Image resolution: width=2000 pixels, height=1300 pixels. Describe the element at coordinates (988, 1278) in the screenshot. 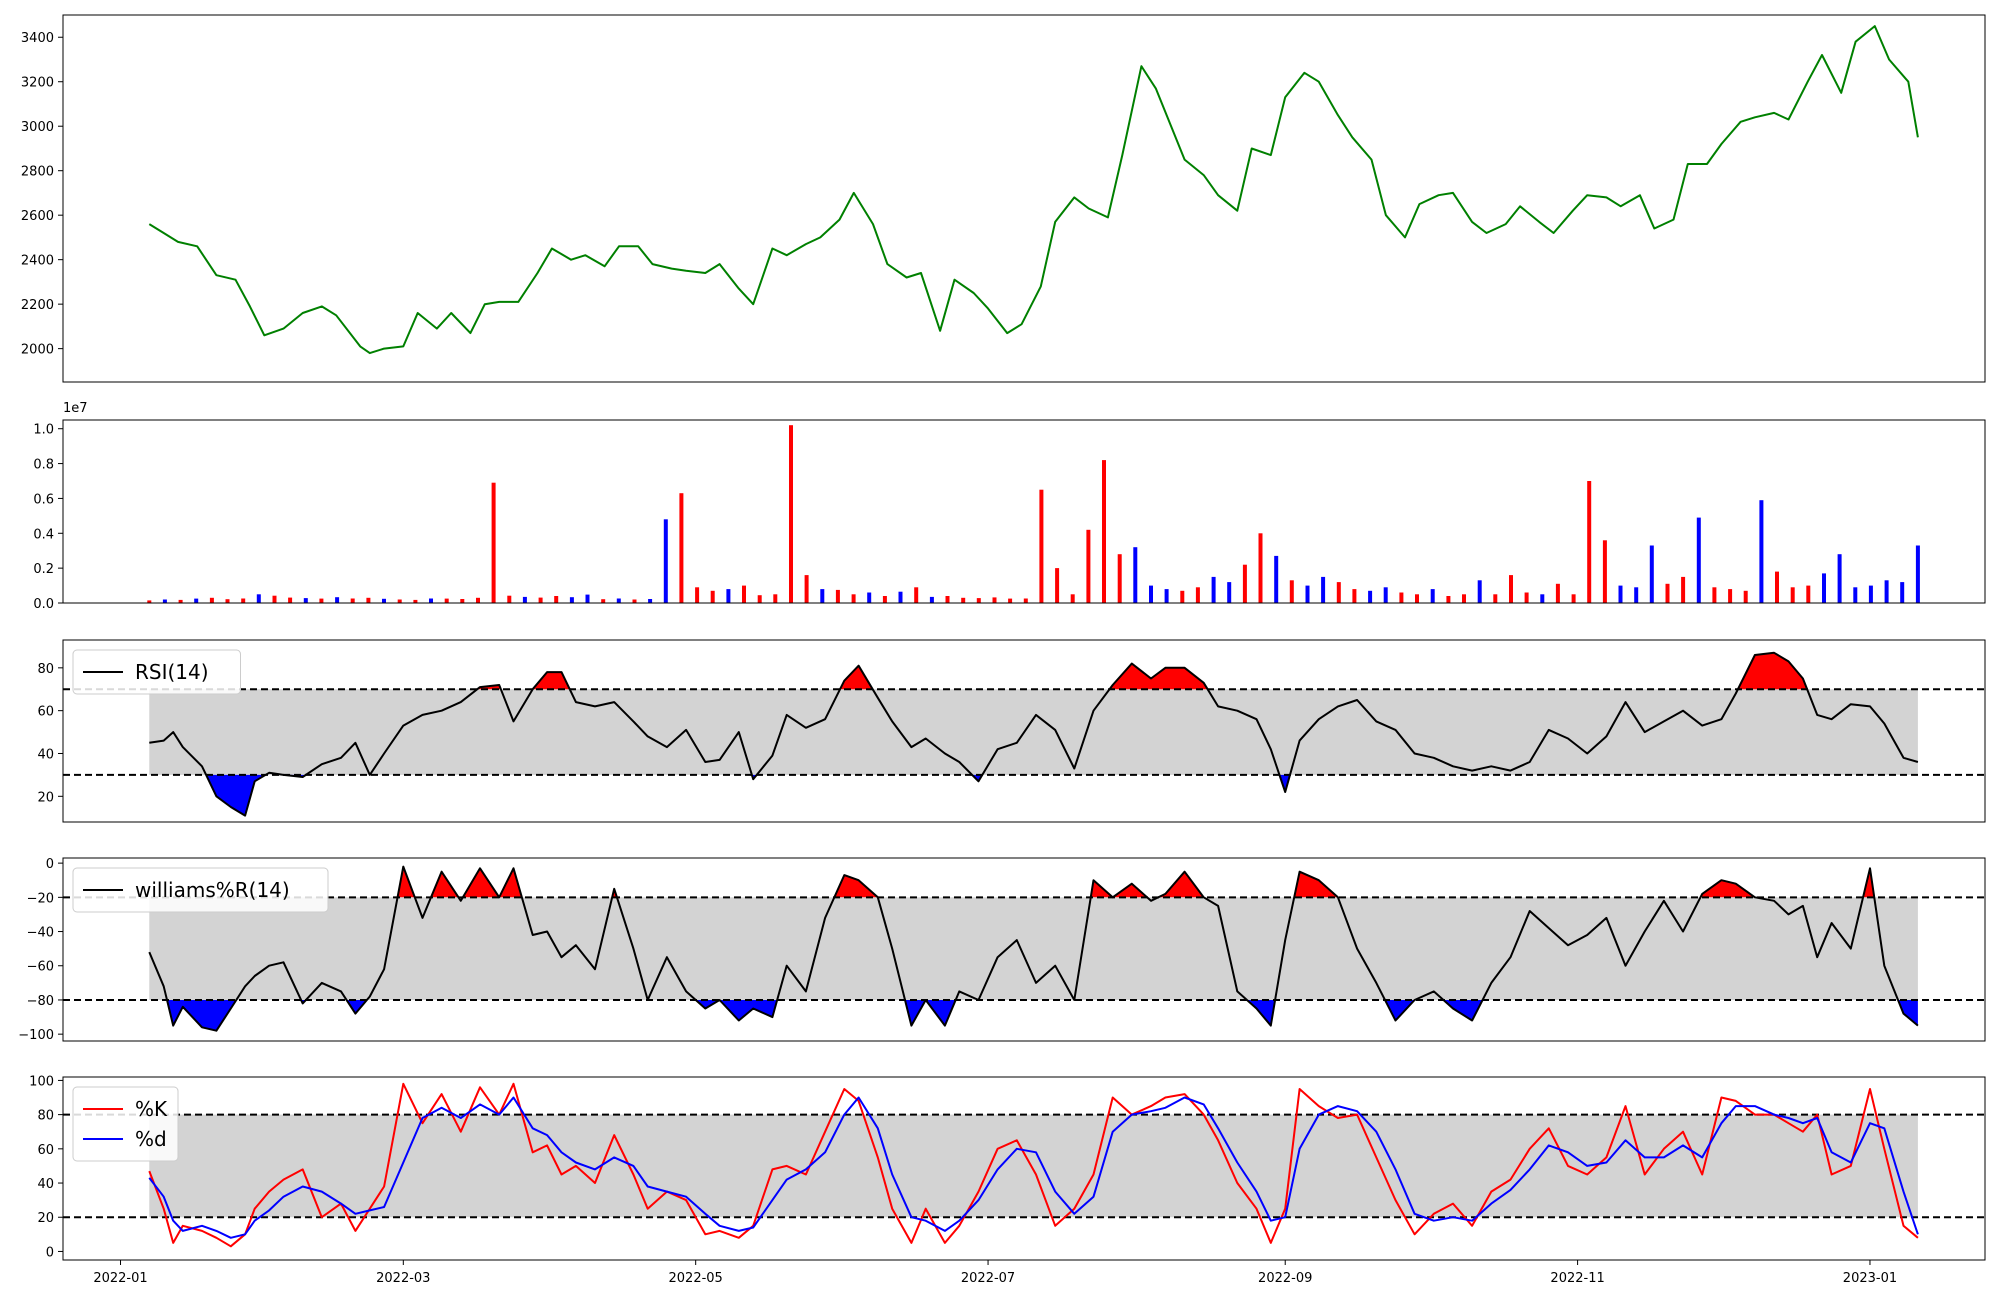

I see `x-tick-label: 2022-07` at that location.